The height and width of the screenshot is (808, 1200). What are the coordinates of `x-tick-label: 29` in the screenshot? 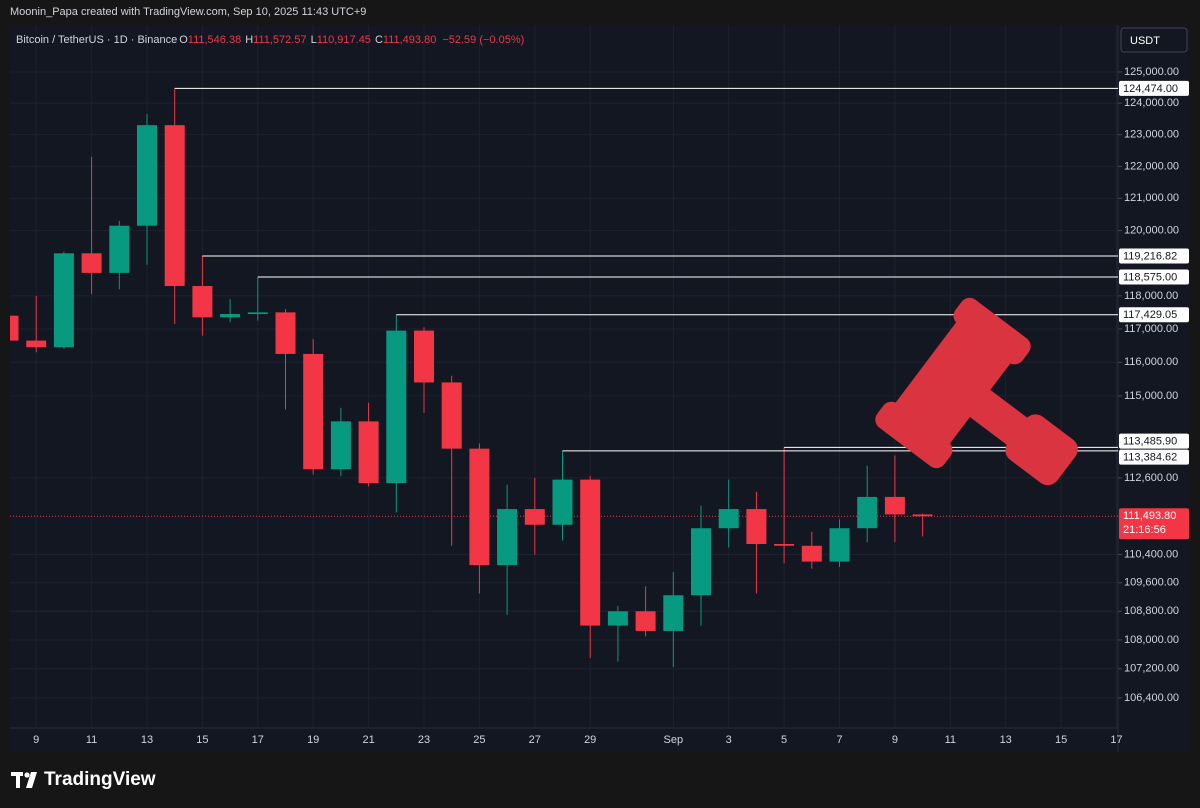 It's located at (590, 740).